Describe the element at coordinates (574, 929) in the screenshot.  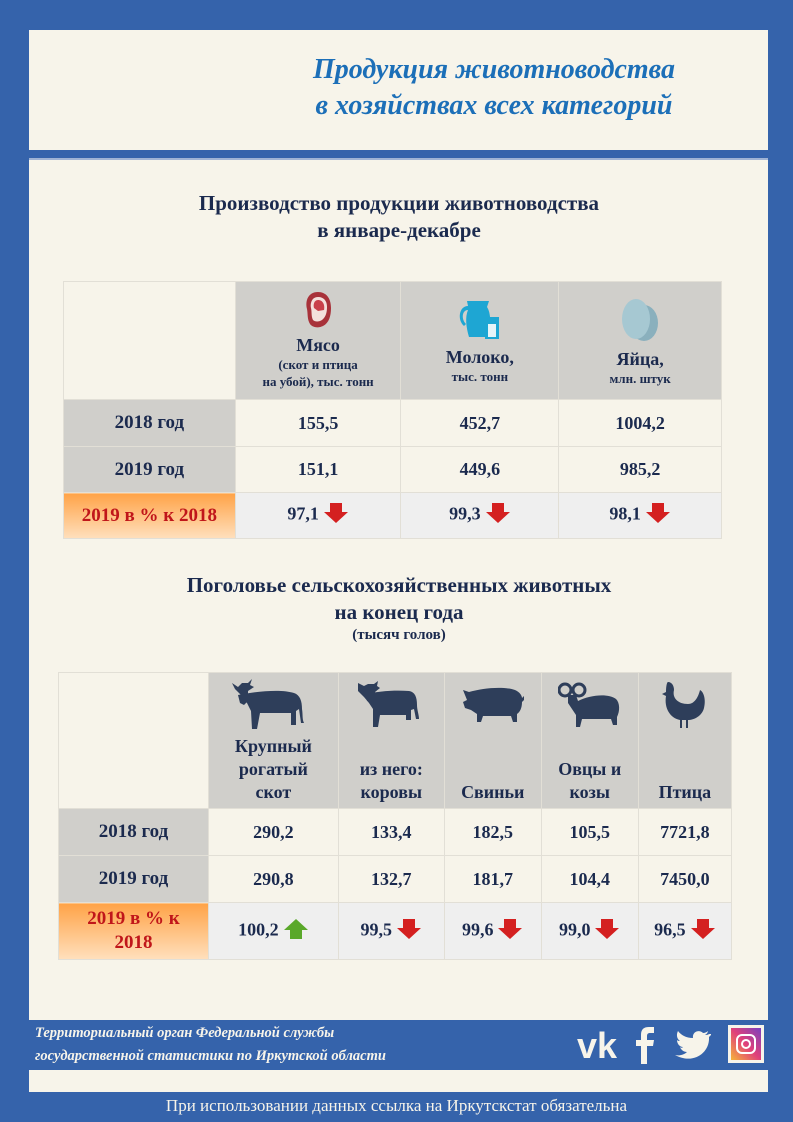
I see `cell-value: 99,0` at that location.